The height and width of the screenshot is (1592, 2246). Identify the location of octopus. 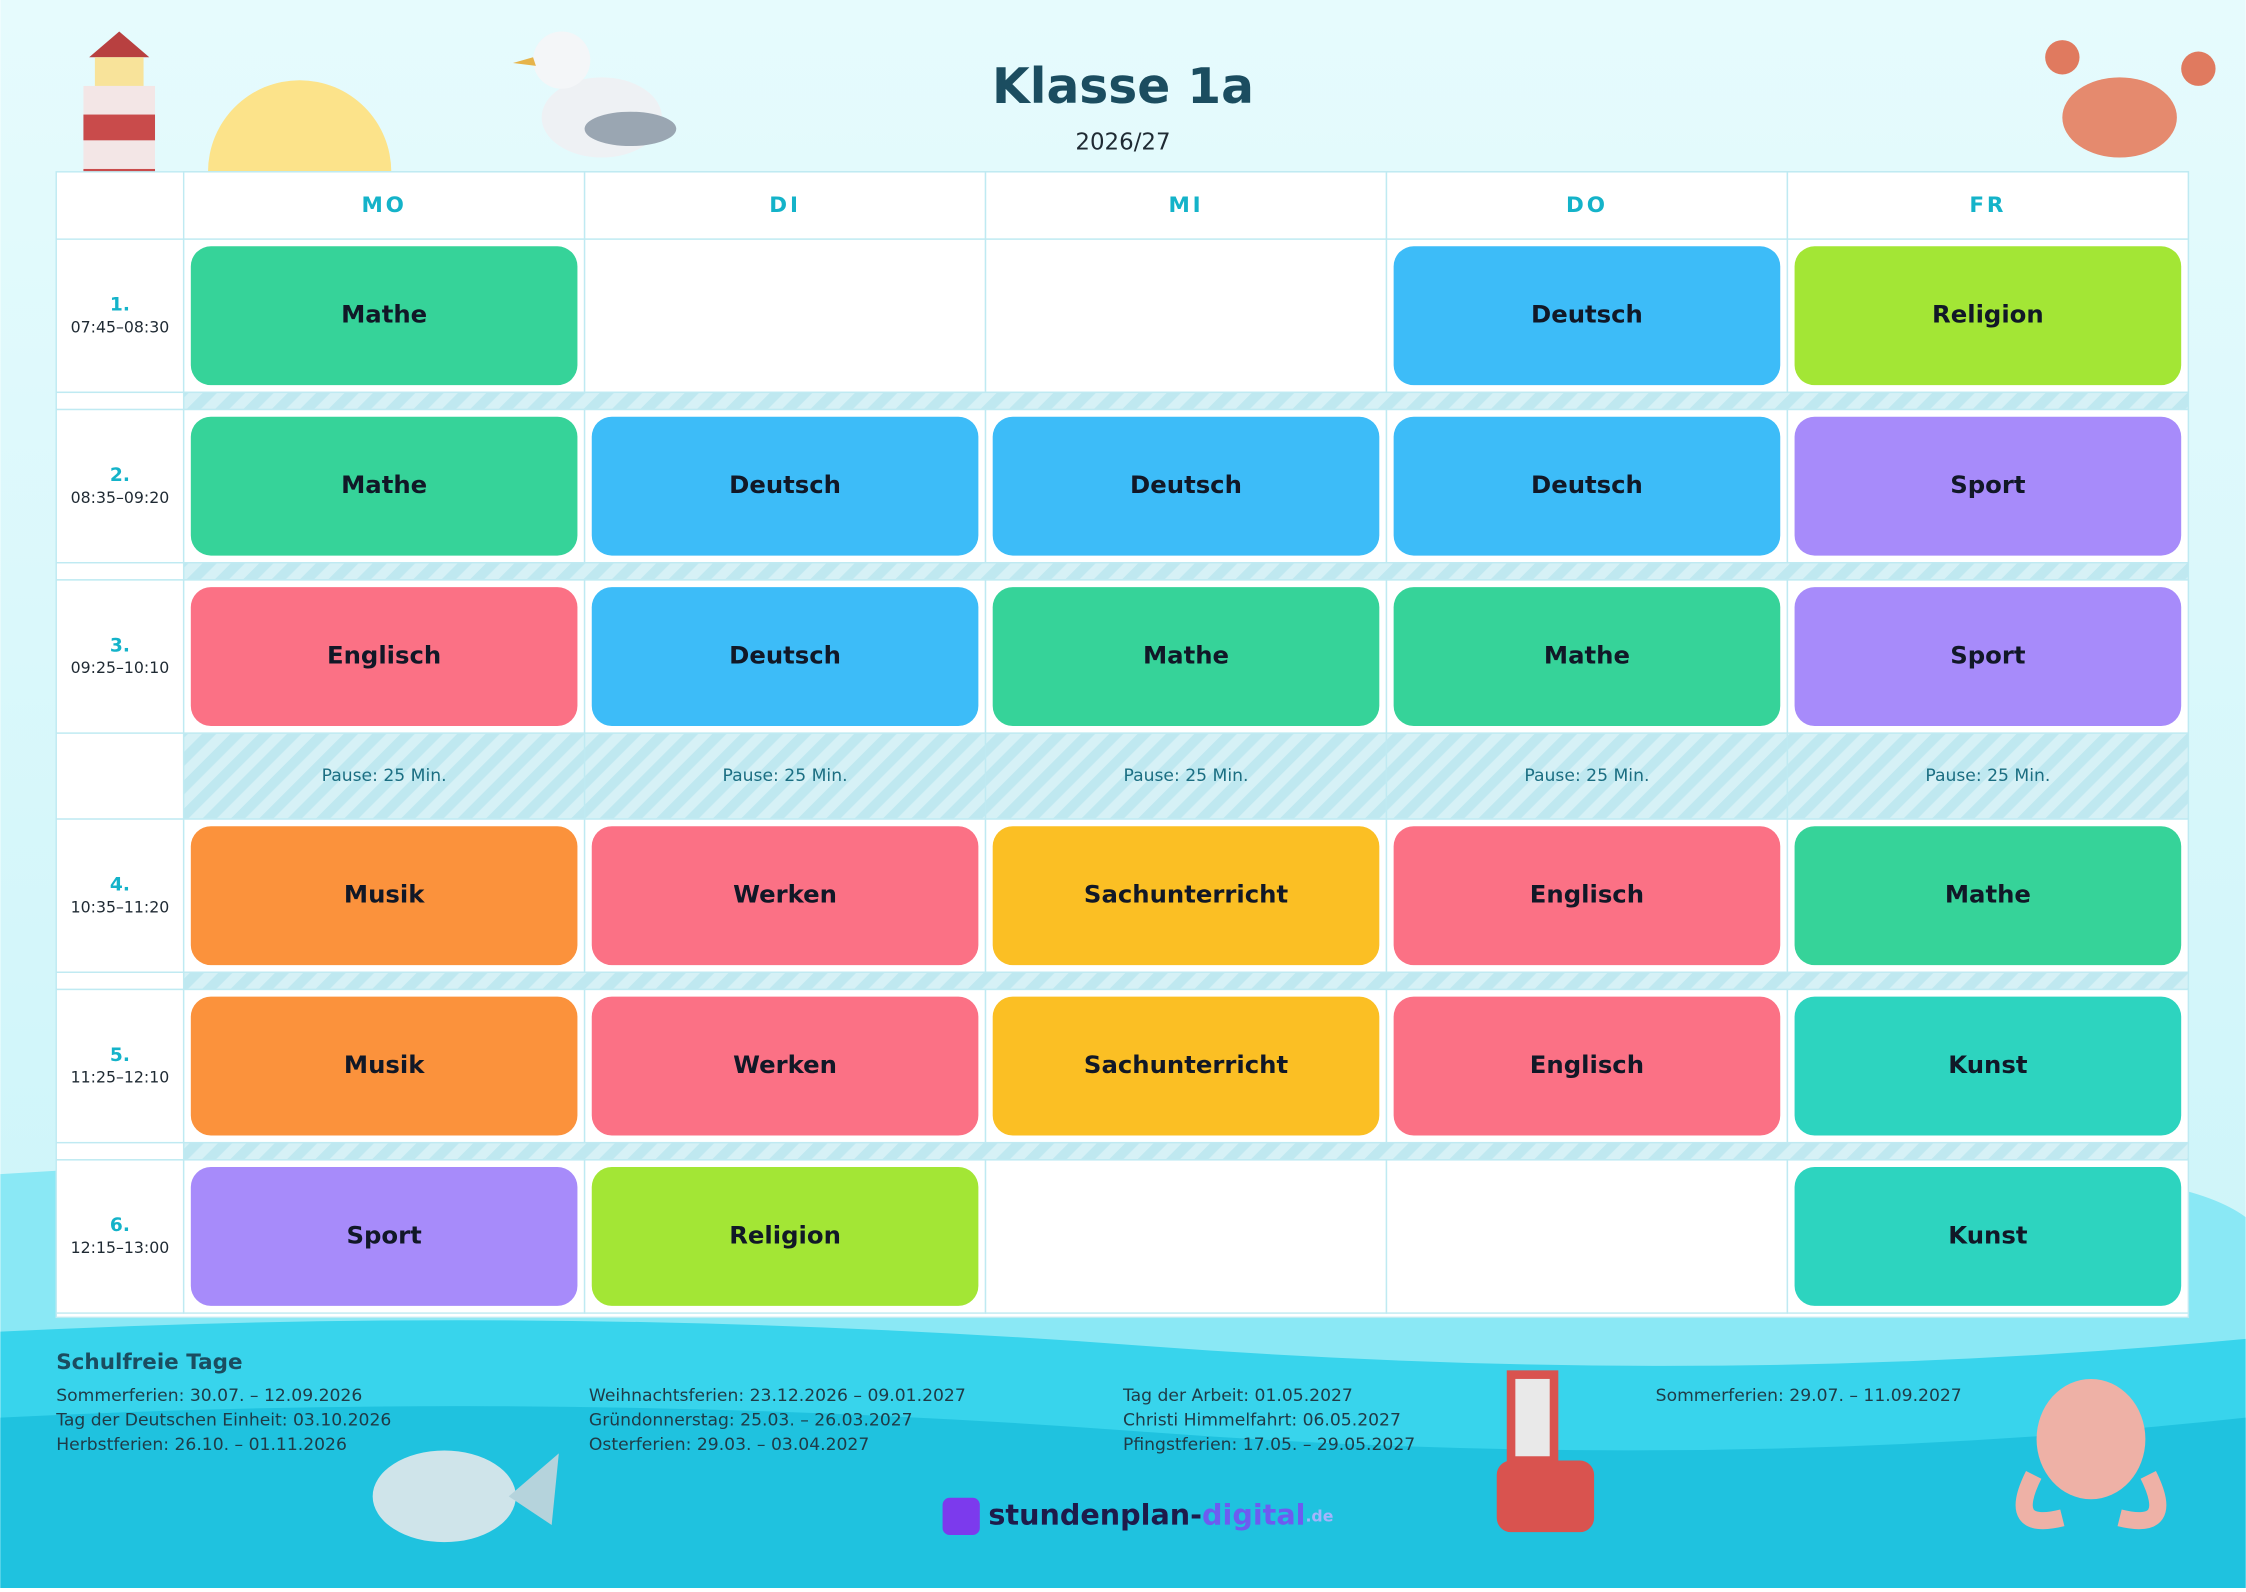
(2091, 1454).